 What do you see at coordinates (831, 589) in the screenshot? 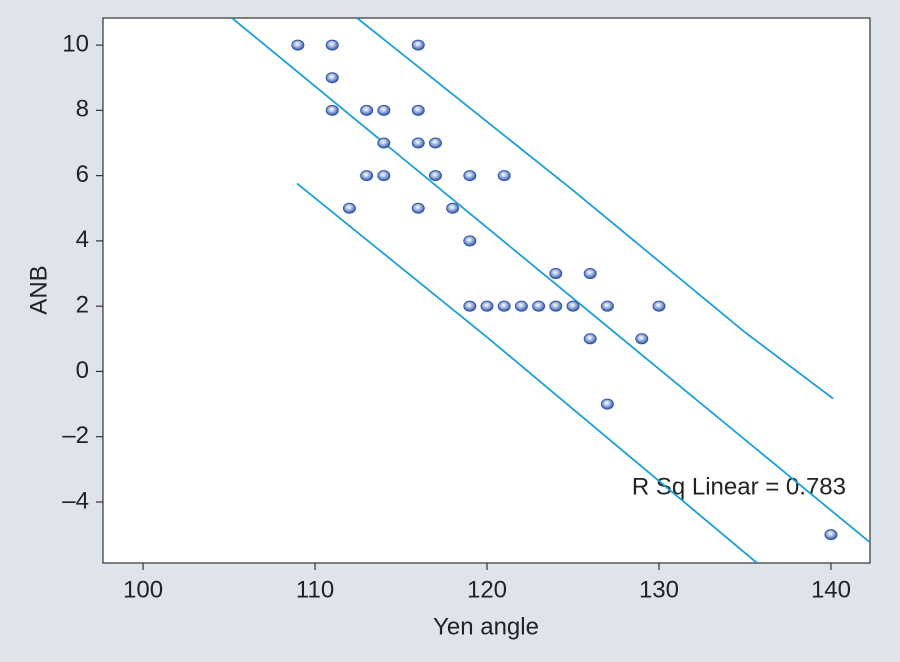
I see `x-tick-label: 140` at bounding box center [831, 589].